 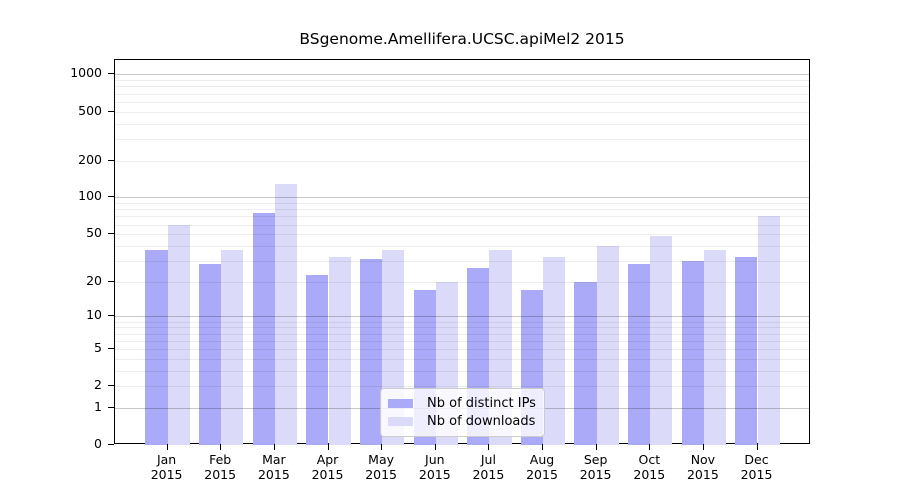 I want to click on y-tick-label-50: 50, so click(x=94, y=233).